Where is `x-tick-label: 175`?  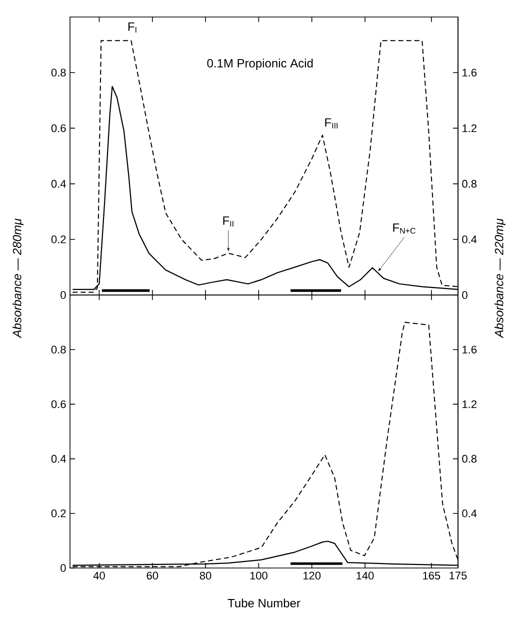 x-tick-label: 175 is located at coordinates (458, 576).